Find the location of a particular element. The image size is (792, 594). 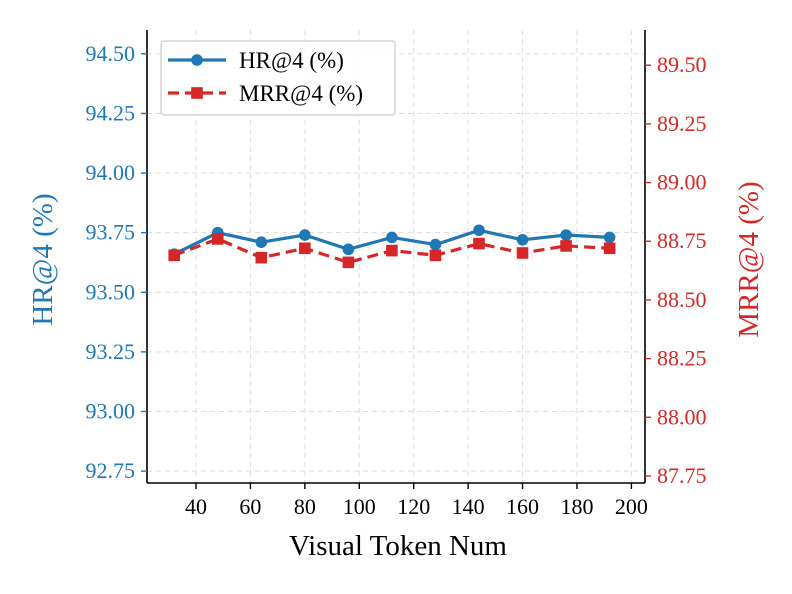

x-tick-label: 160 is located at coordinates (522, 506).